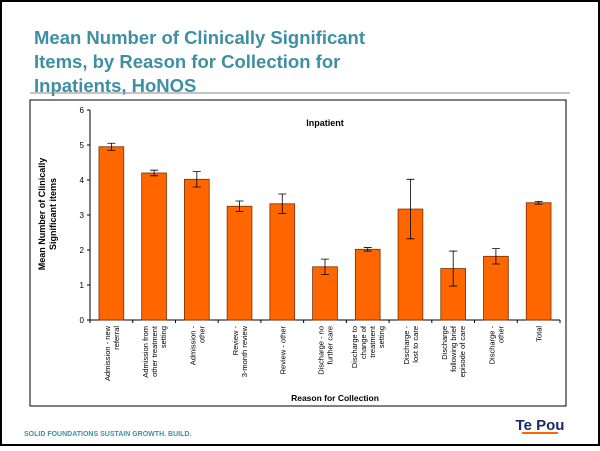 The image size is (600, 451). Describe the element at coordinates (112, 353) in the screenshot. I see `x-tick-label: Admission - newreferral` at that location.